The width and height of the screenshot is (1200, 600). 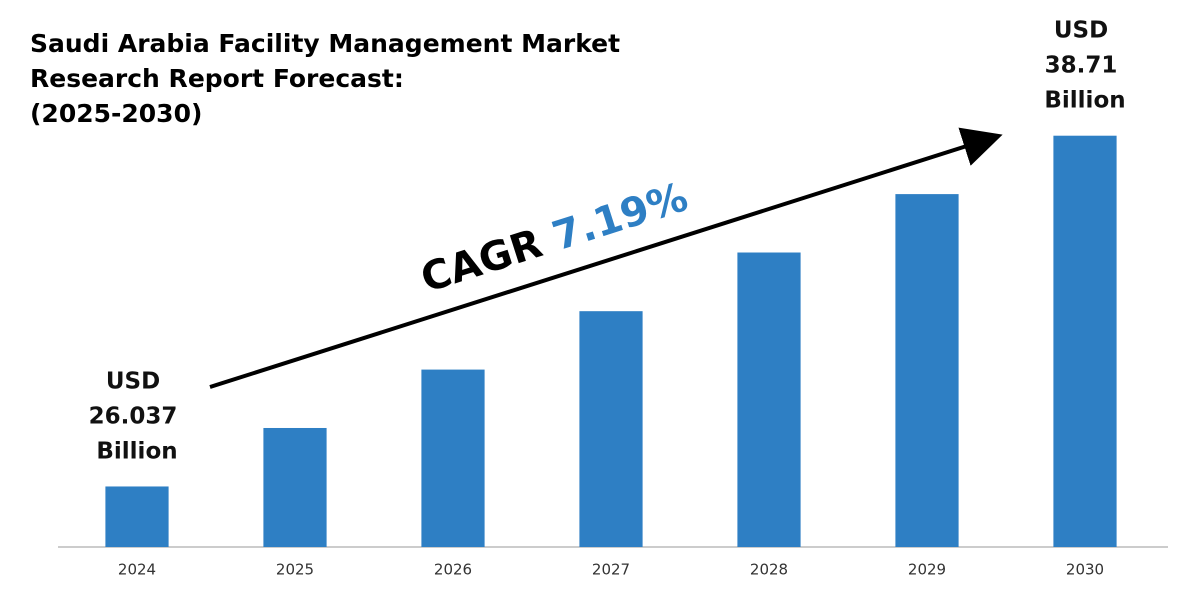 What do you see at coordinates (295, 570) in the screenshot?
I see `x-tick-label: 2025` at bounding box center [295, 570].